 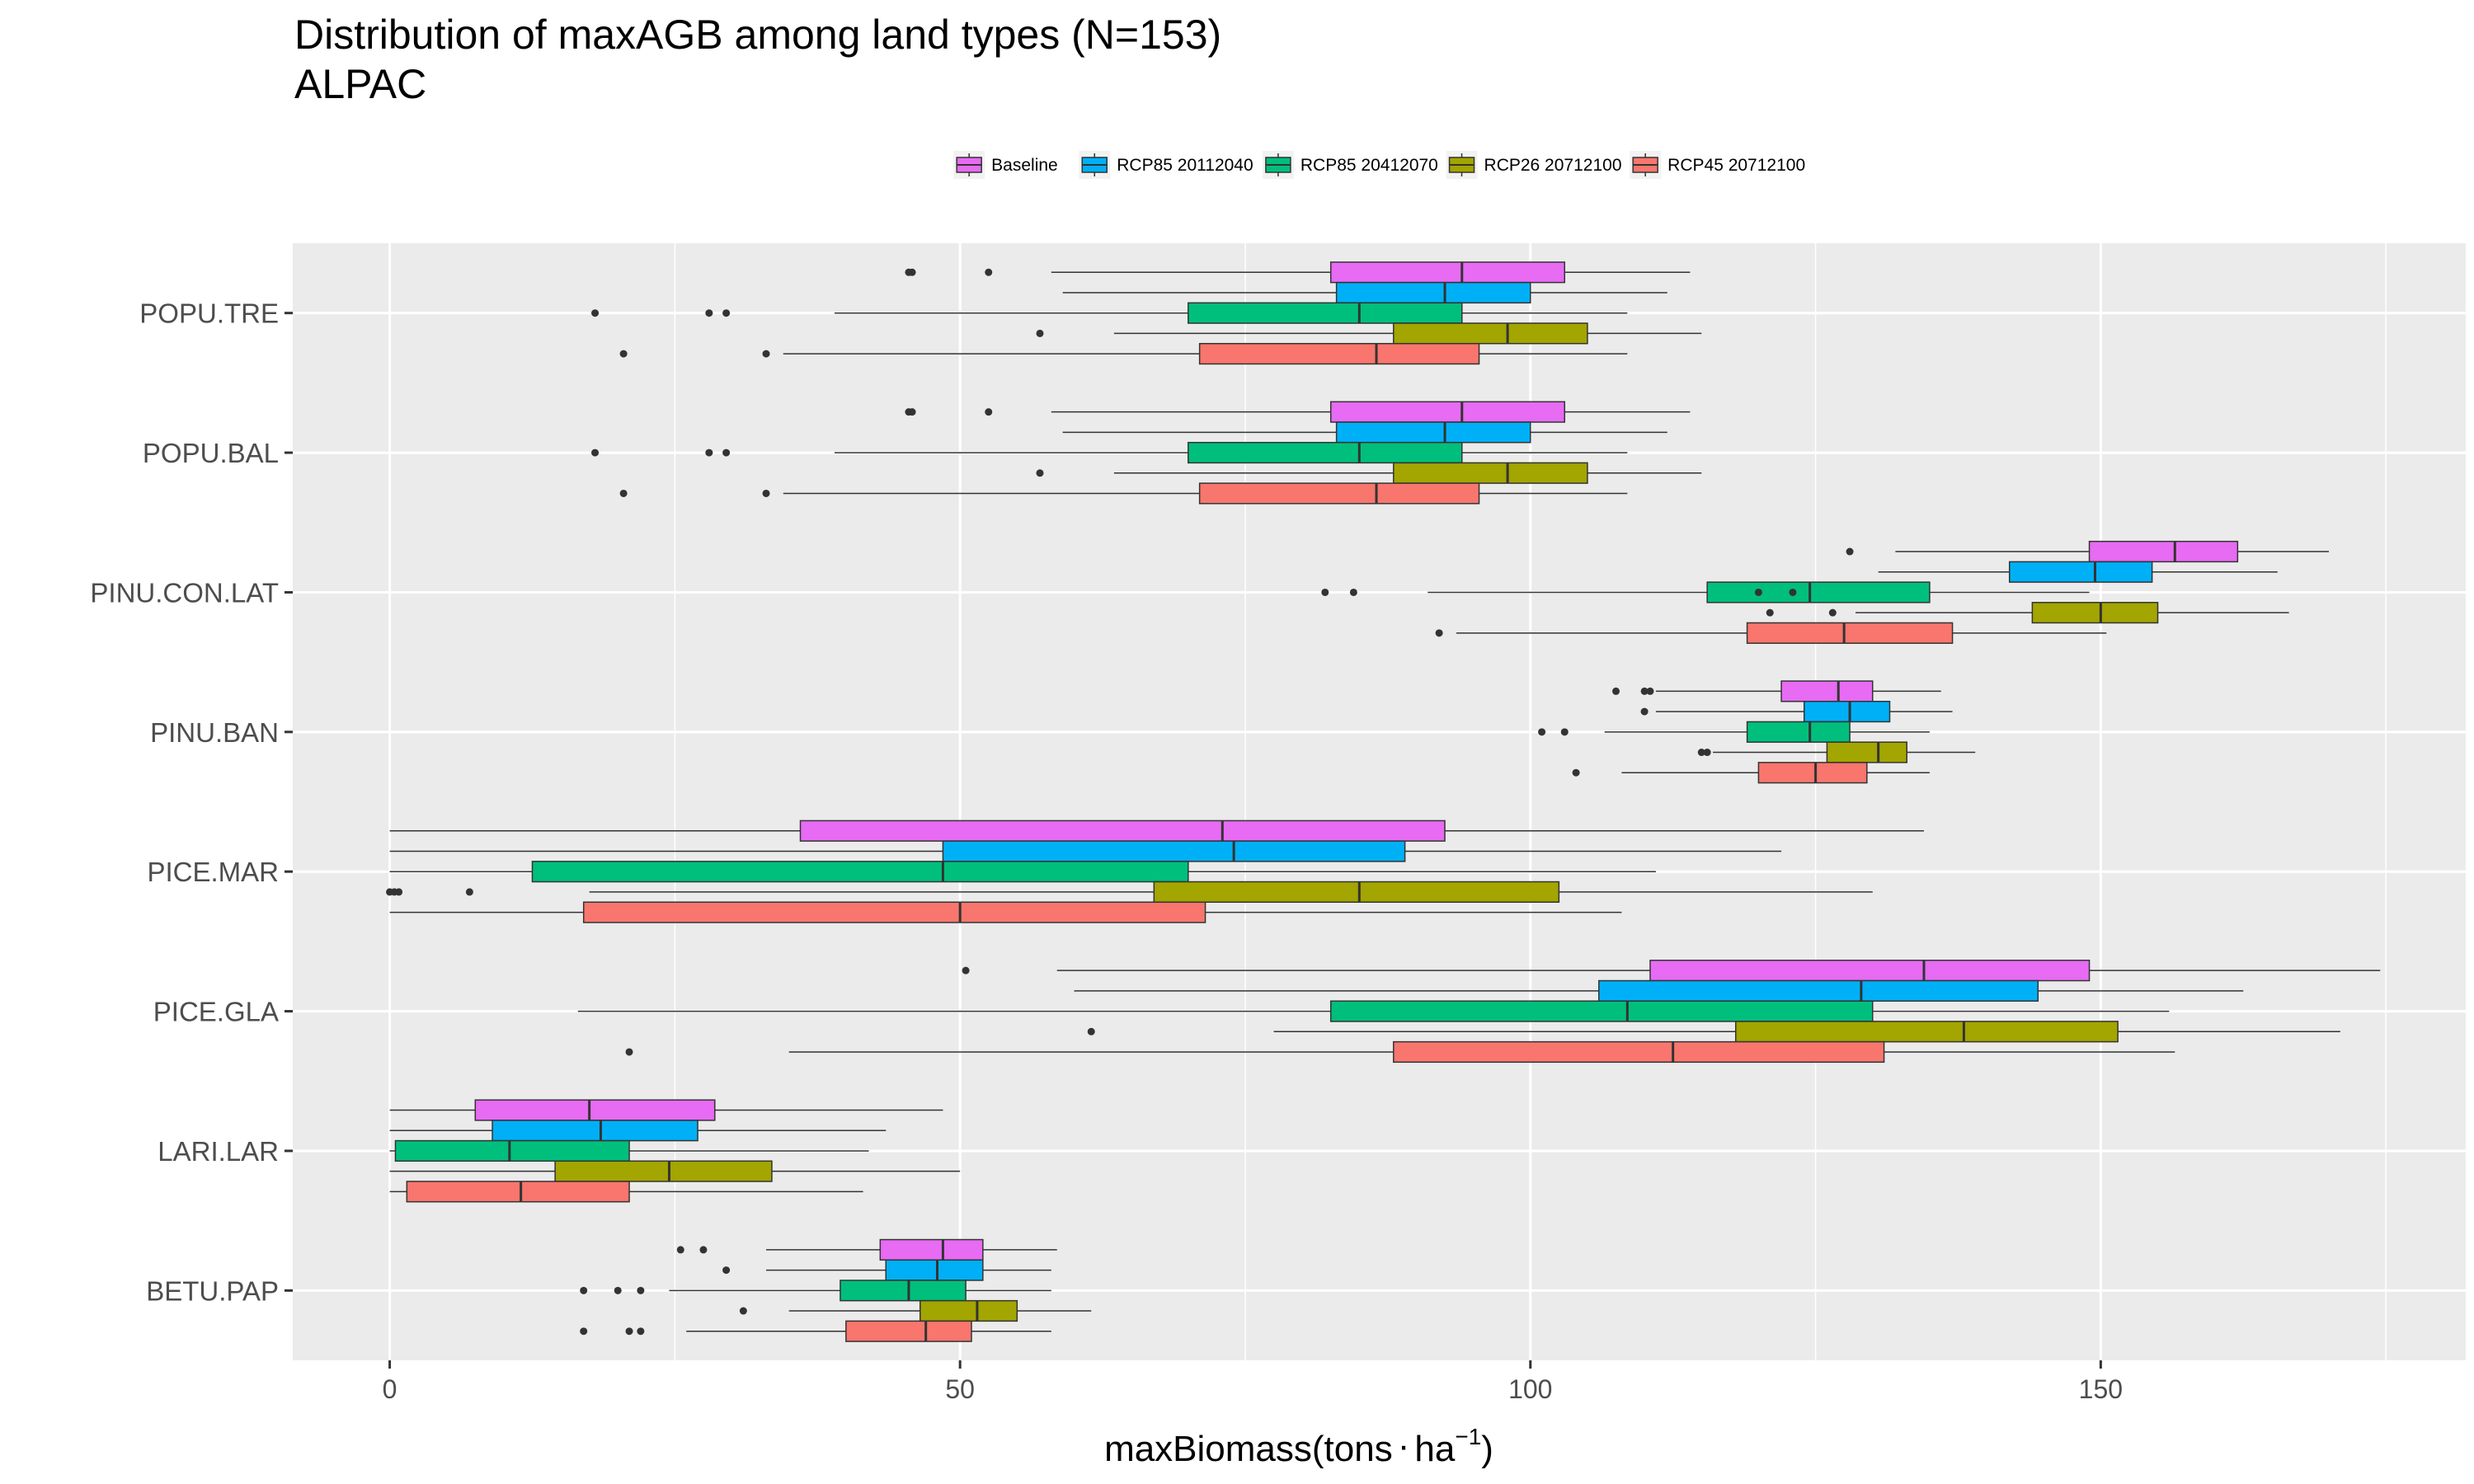 I want to click on category-pinu-ban, so click(x=1757, y=732).